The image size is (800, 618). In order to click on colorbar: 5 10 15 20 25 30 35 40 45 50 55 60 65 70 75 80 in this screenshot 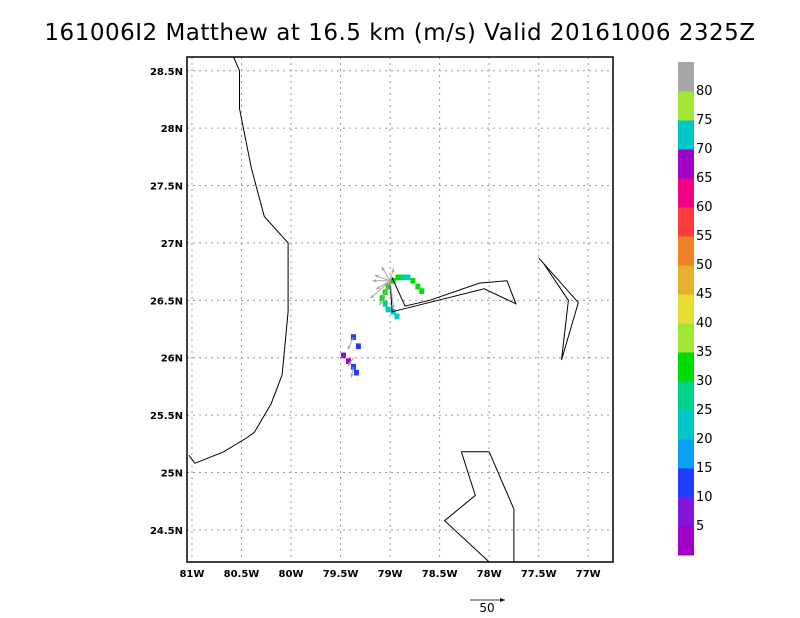, I will do `click(695, 309)`.